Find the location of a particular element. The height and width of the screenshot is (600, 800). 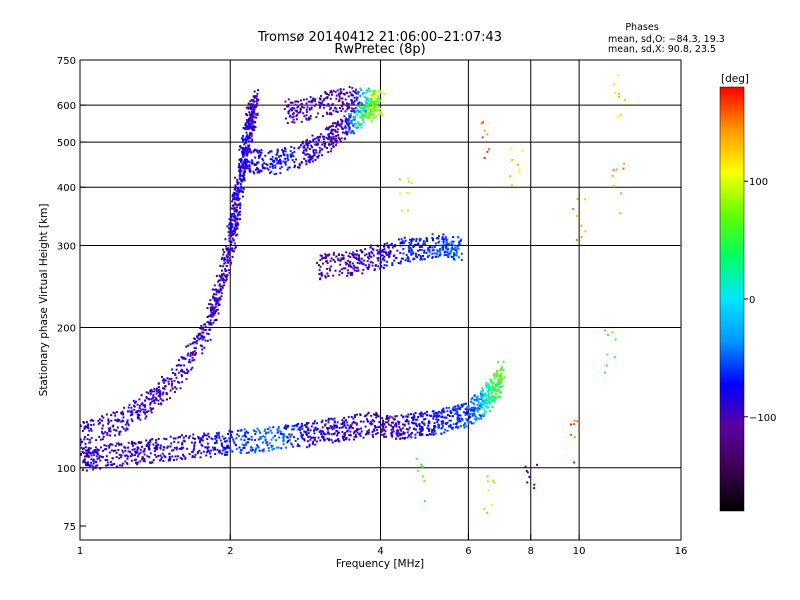

x-tick-label: 10 is located at coordinates (579, 551).